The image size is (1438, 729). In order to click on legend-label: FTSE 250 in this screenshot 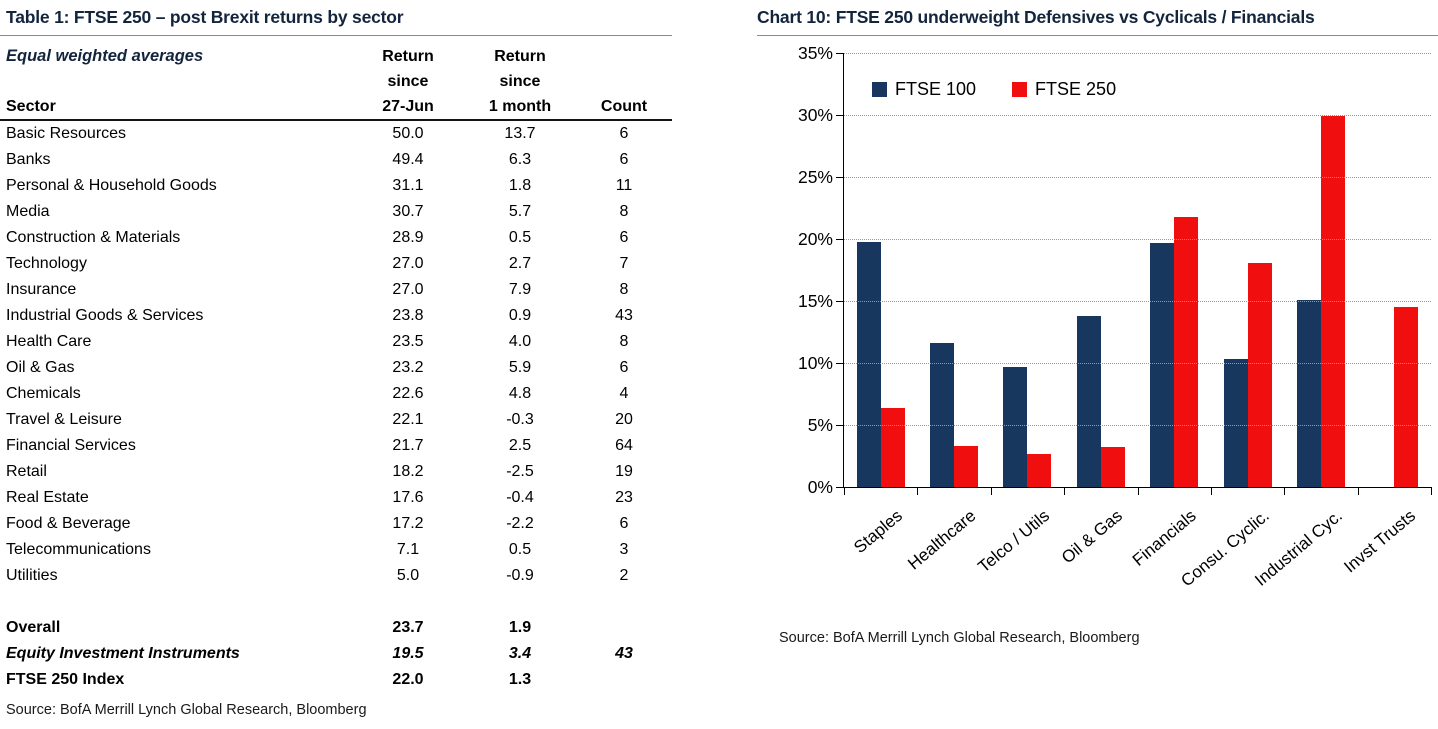, I will do `click(1076, 89)`.